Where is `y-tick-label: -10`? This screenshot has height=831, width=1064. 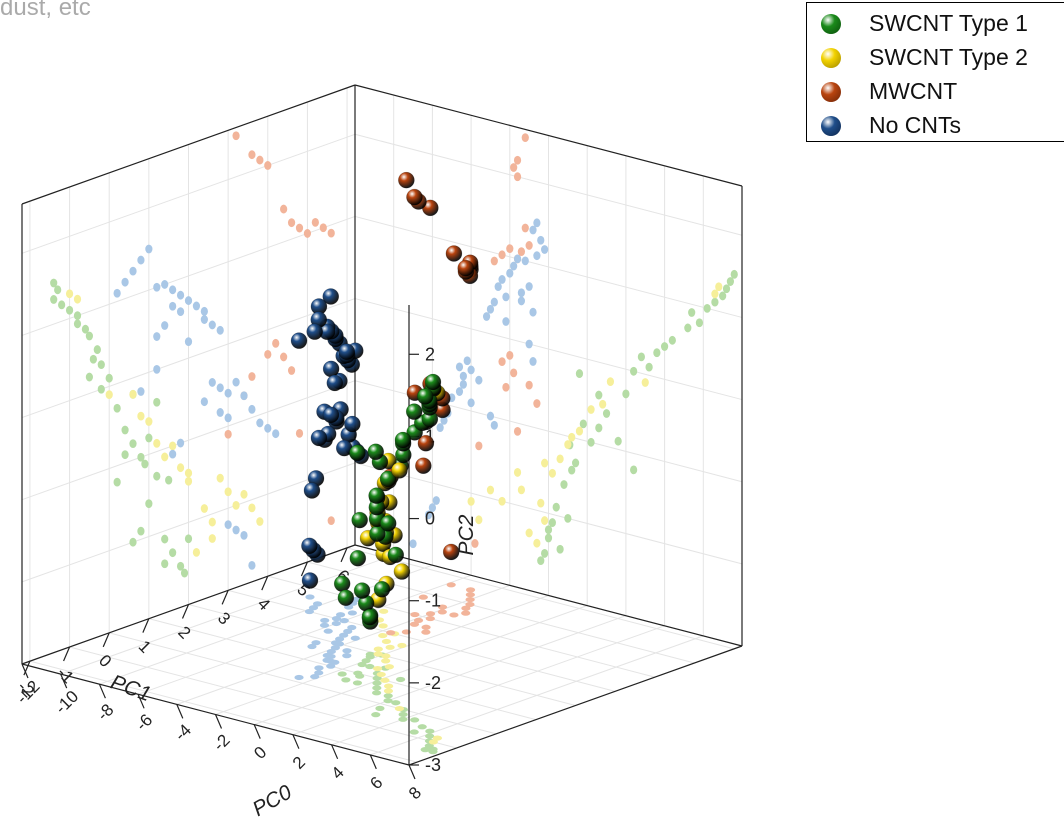 y-tick-label: -10 is located at coordinates (66, 702).